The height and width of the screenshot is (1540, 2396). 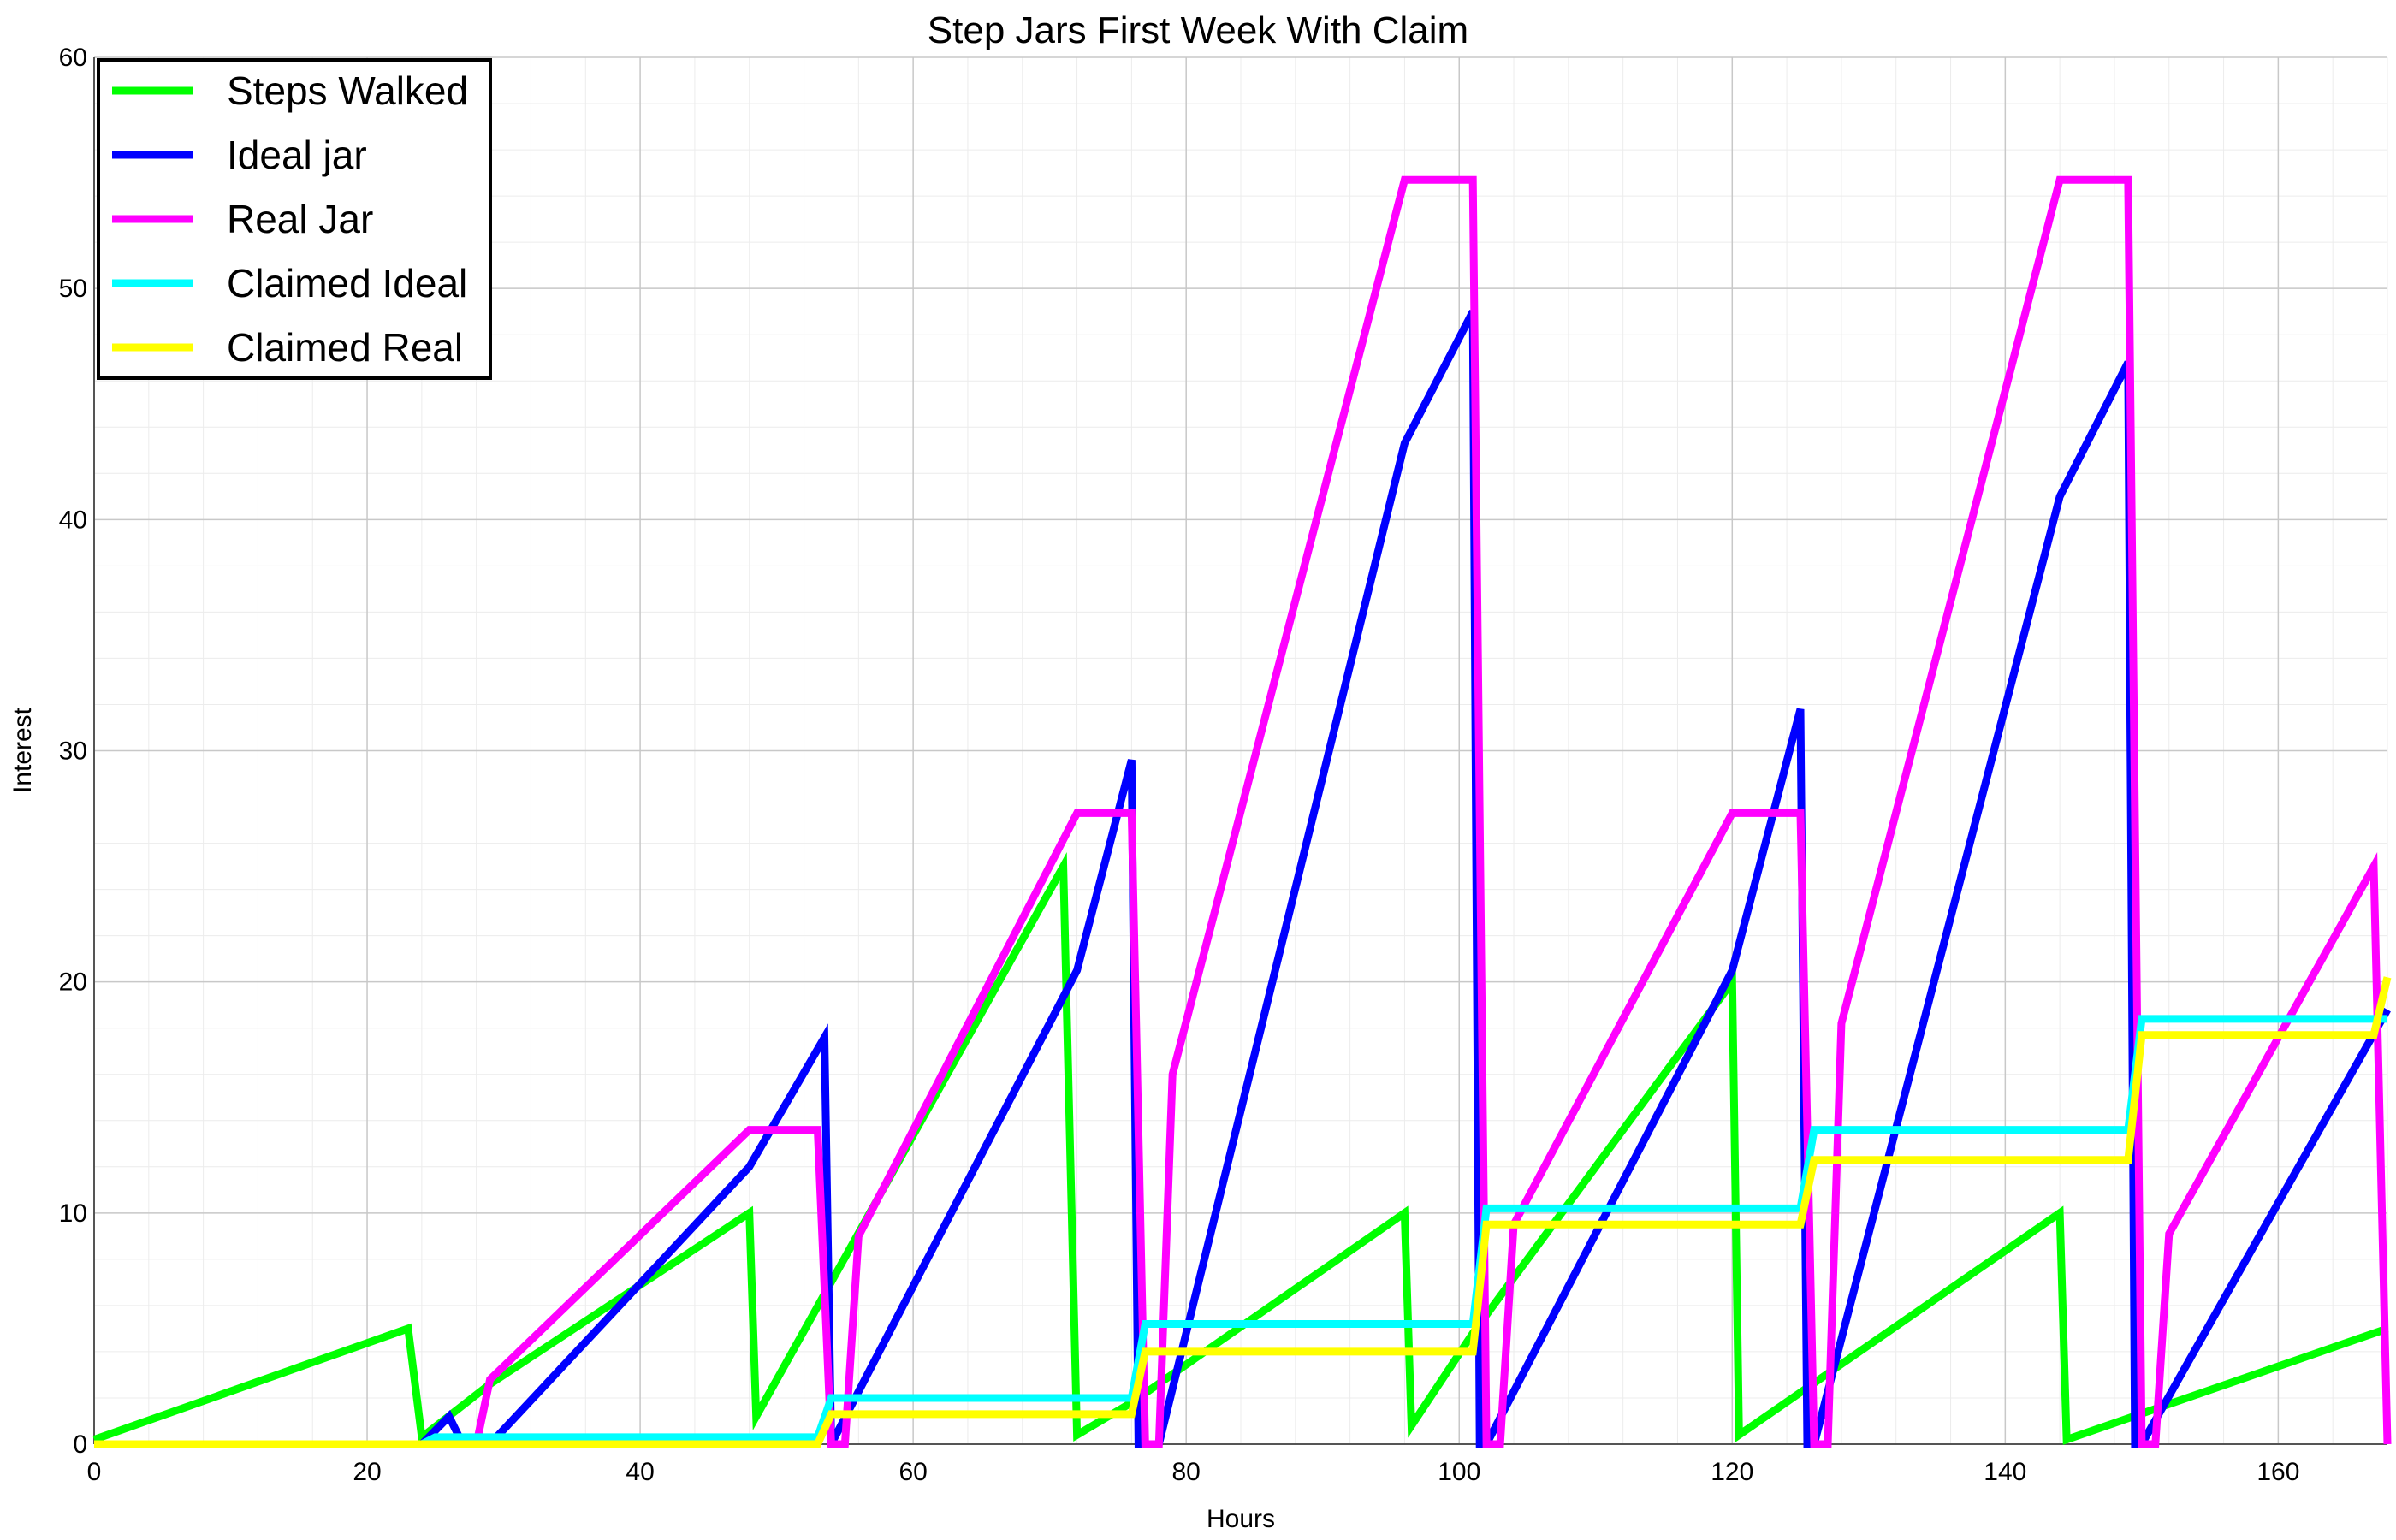 I want to click on x-tick-label: 60, so click(x=913, y=1472).